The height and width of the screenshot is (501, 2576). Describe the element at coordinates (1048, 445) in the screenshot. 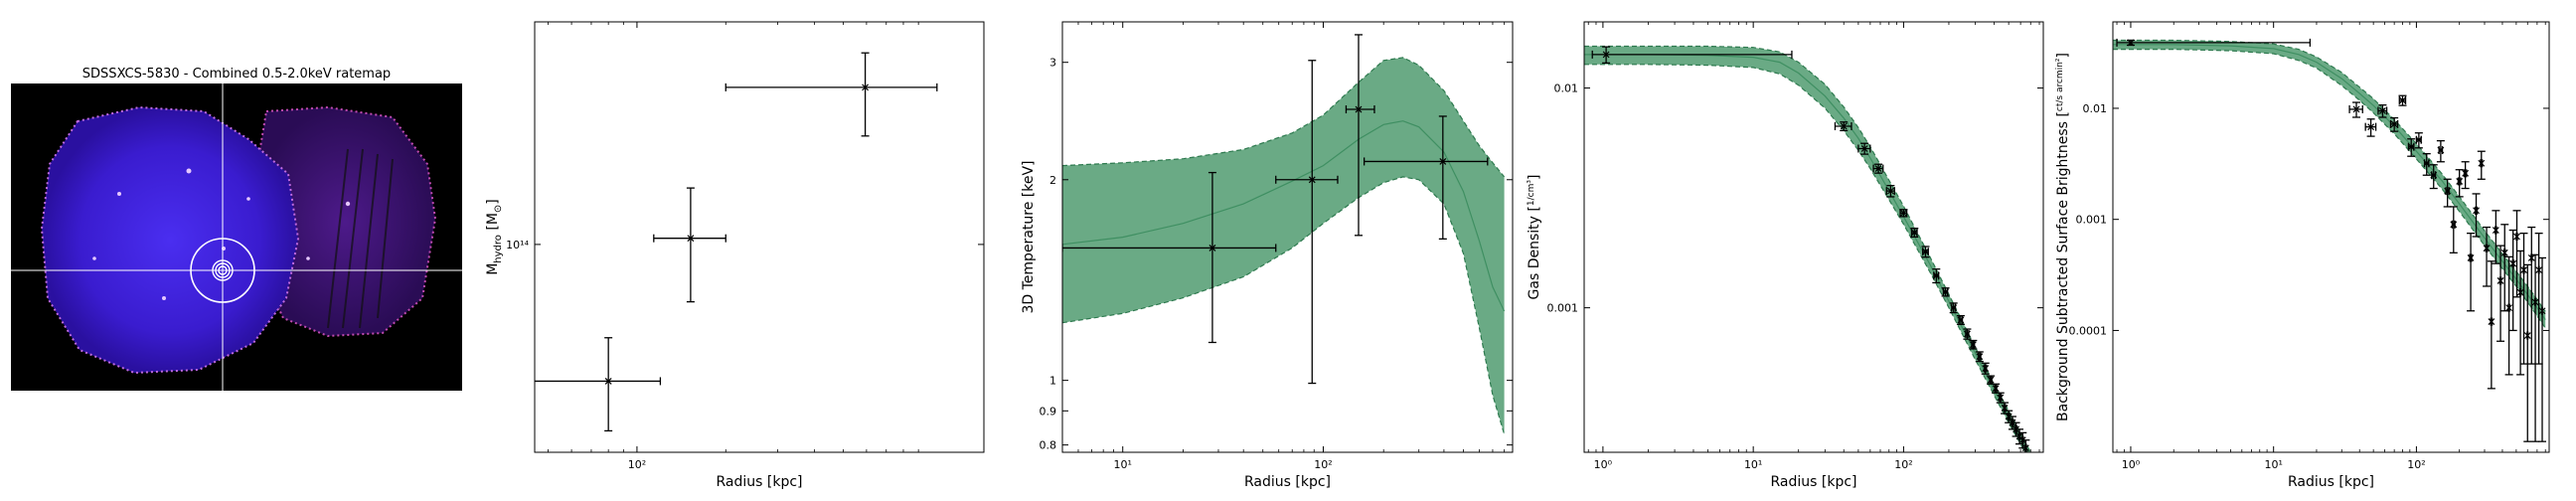

I see `y-tick-label: 0.8` at that location.